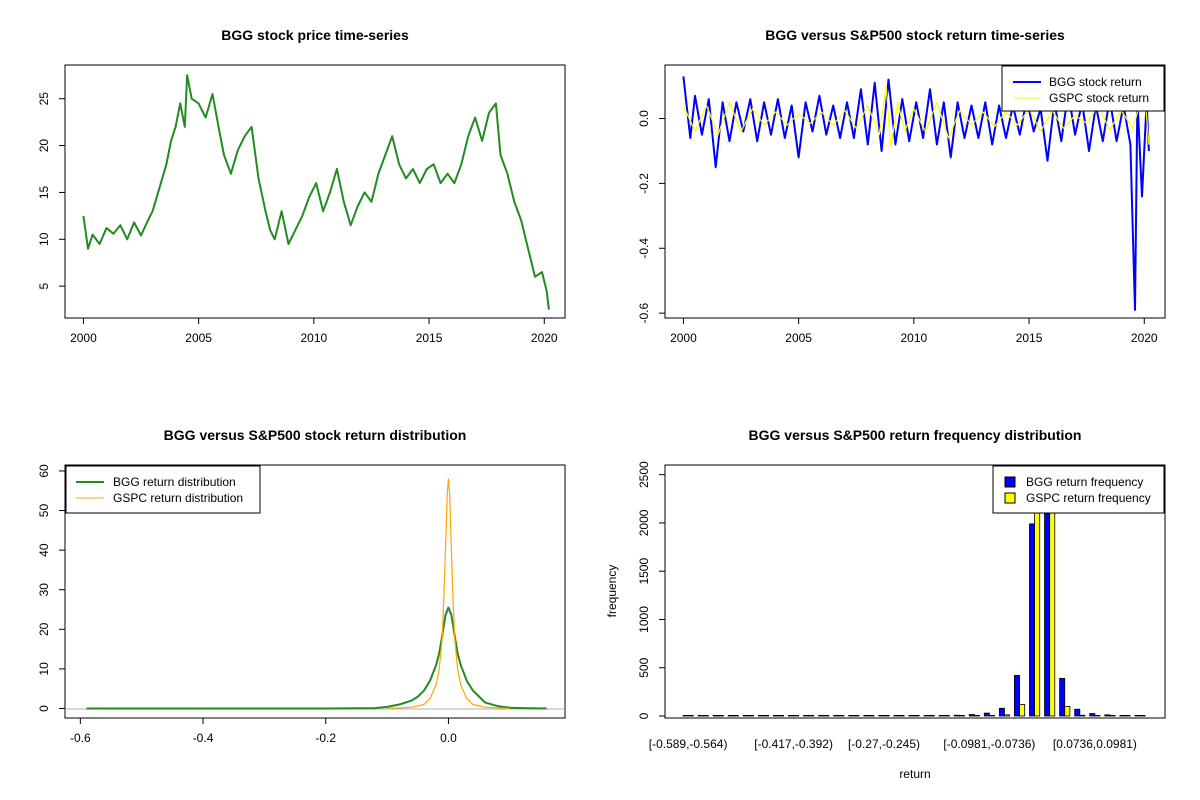  Describe the element at coordinates (688, 744) in the screenshot. I see `histogram-x-tick-label: [-0.589,-0.564)` at that location.